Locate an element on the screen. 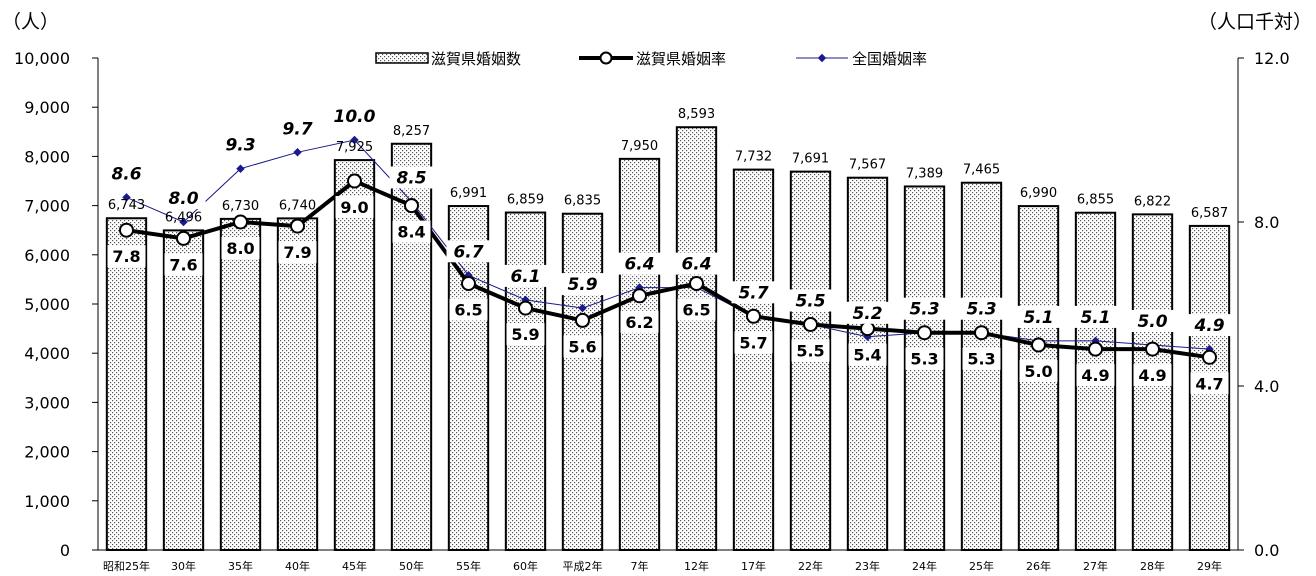 The image size is (1316, 576). right-tick-label: 0.0 is located at coordinates (1266, 550).